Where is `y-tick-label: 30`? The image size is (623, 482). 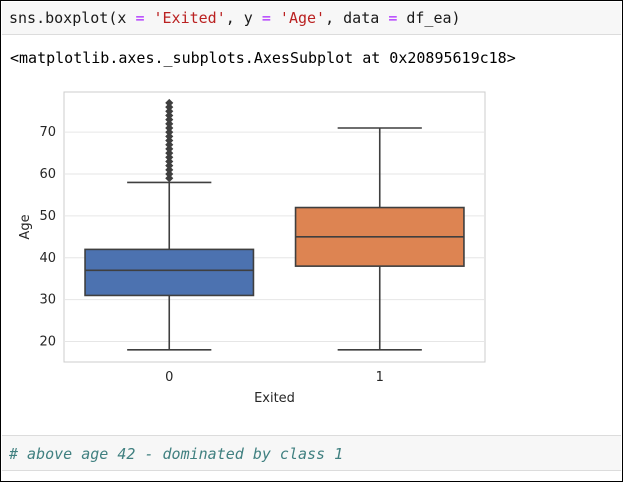 y-tick-label: 30 is located at coordinates (47, 300).